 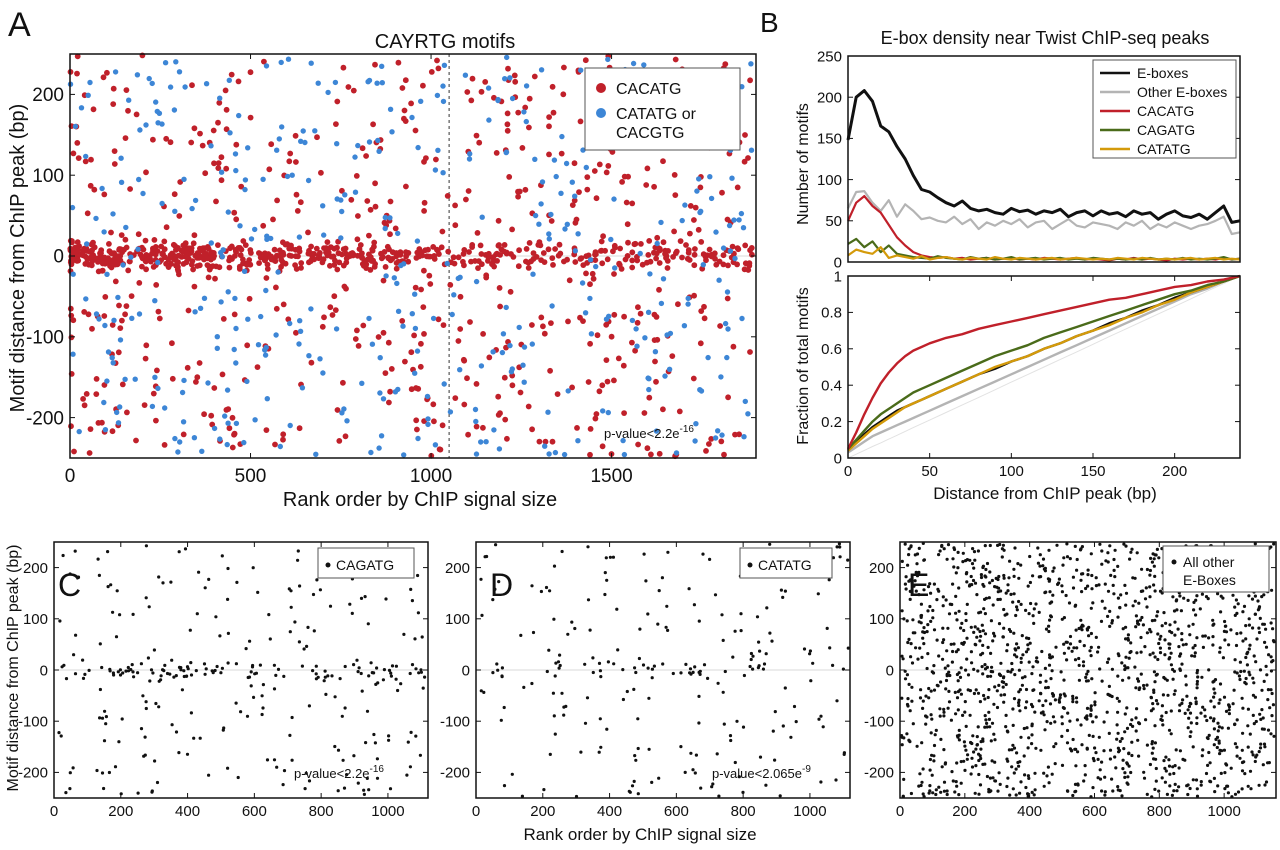 What do you see at coordinates (1174, 562) in the screenshot?
I see `panel-e-legend-dot` at bounding box center [1174, 562].